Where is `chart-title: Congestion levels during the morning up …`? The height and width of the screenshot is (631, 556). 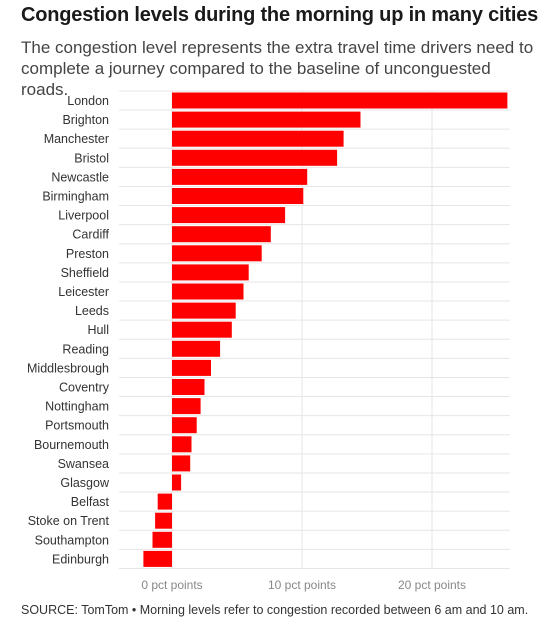
chart-title: Congestion levels during the morning up … is located at coordinates (280, 15).